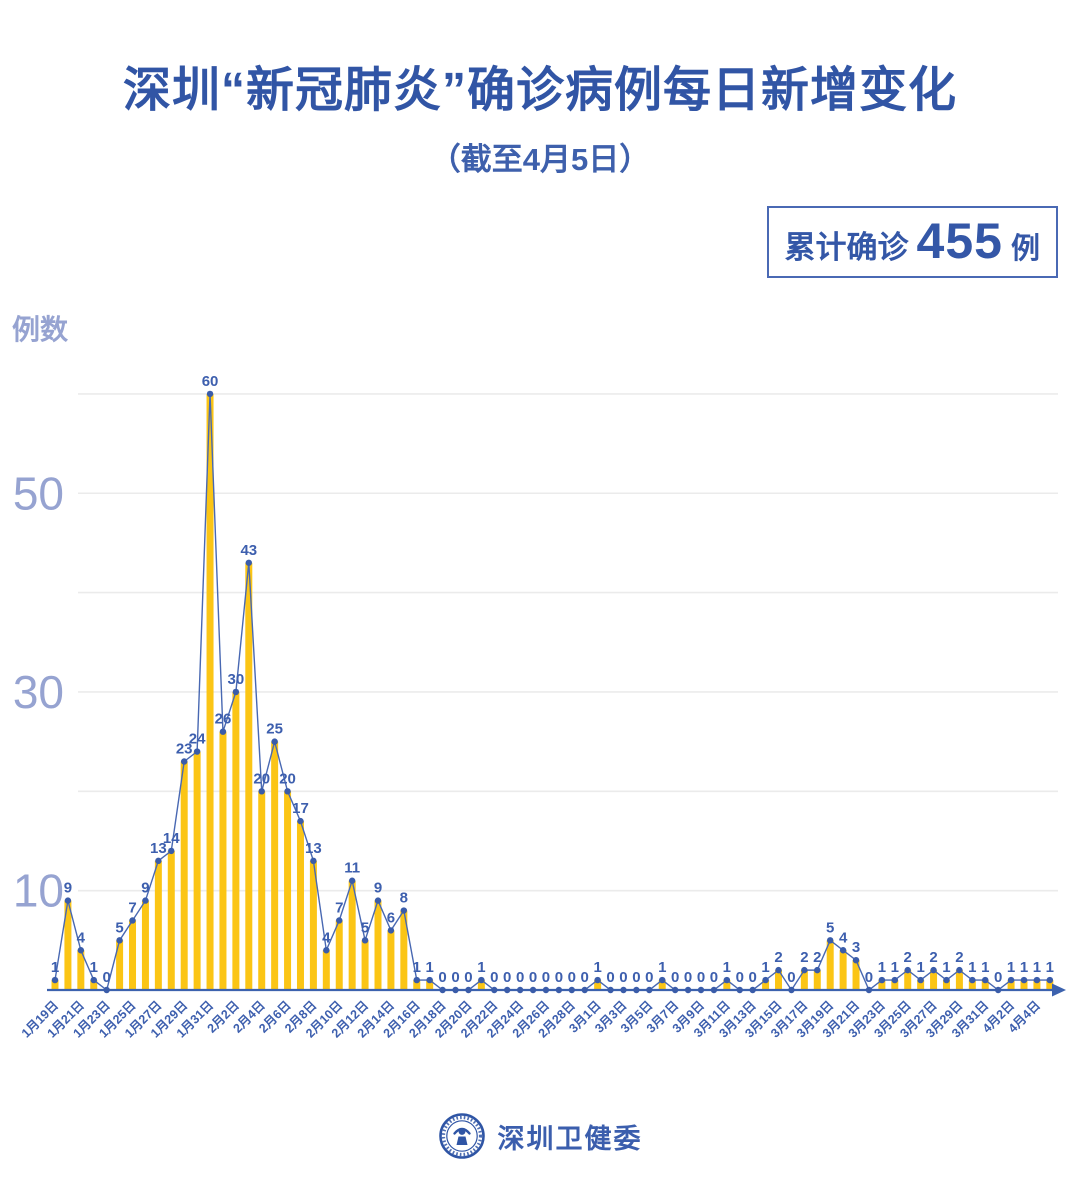  I want to click on value-label: 8, so click(404, 898).